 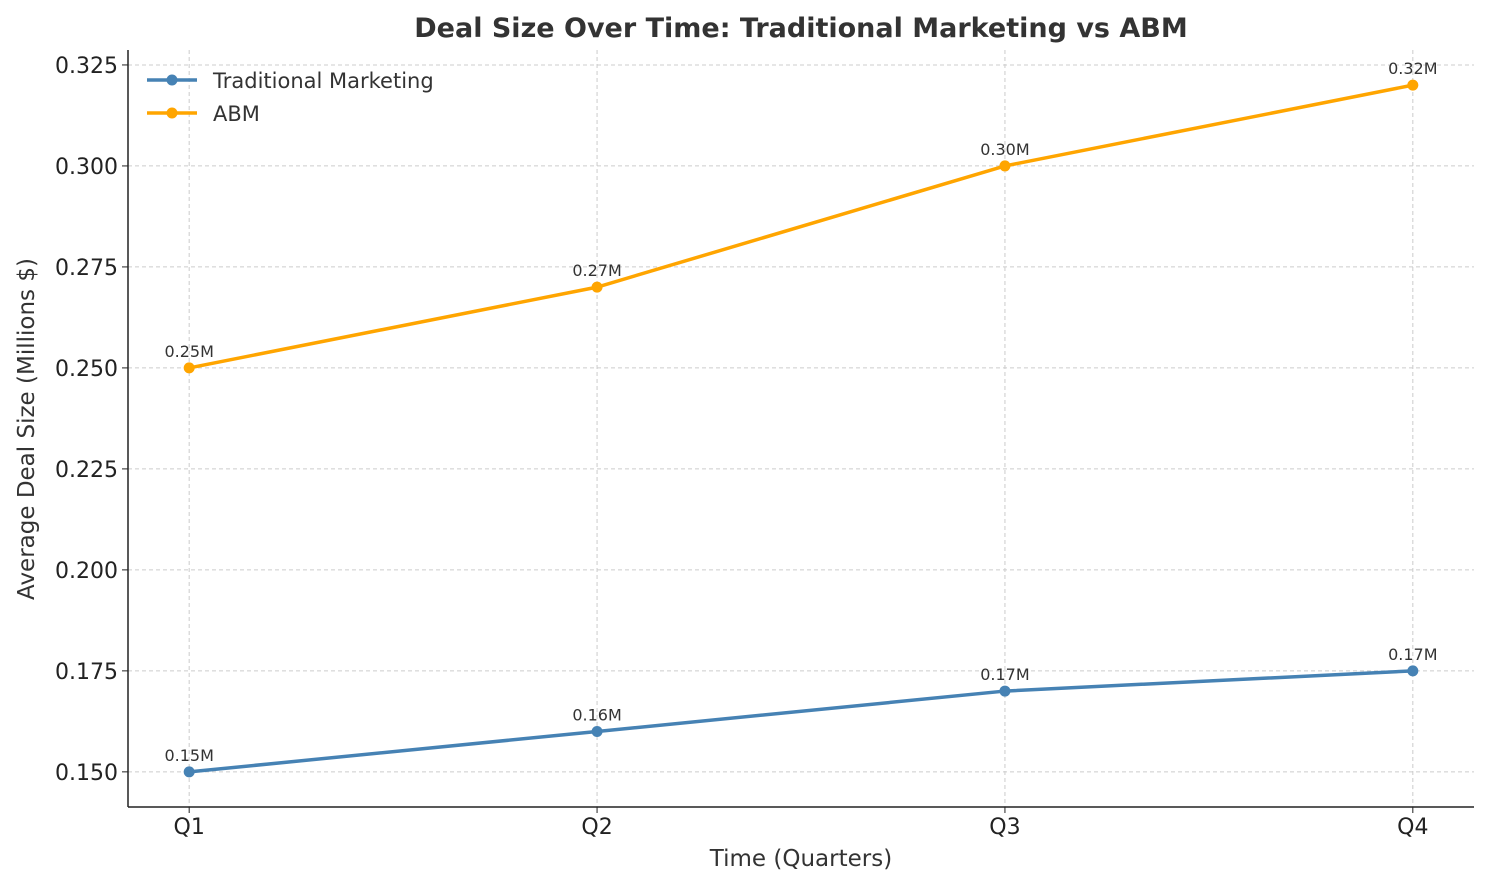 I want to click on legend: Traditional Marketing ABM, so click(x=290, y=97).